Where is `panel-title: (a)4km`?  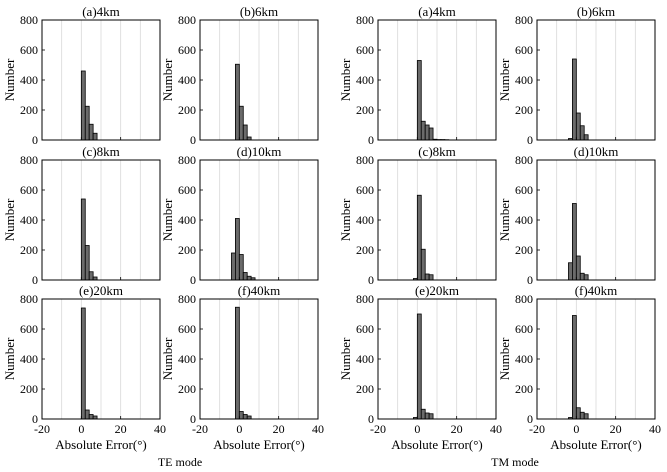
panel-title: (a)4km is located at coordinates (101, 11).